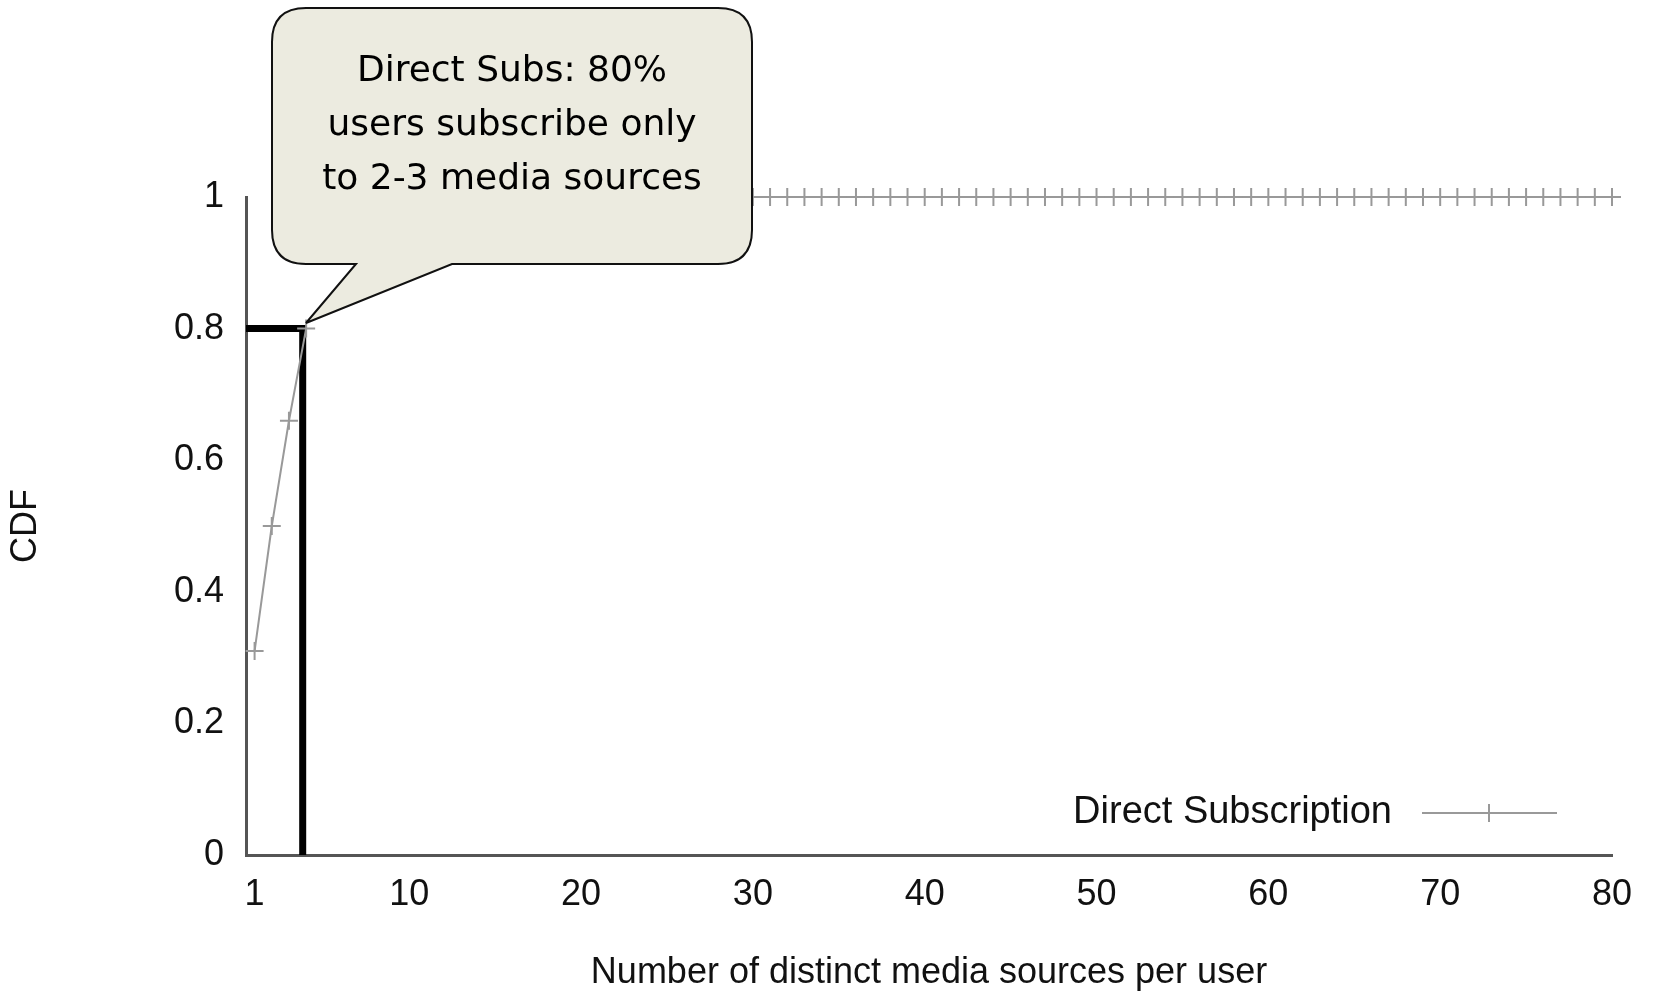 The image size is (1656, 999). What do you see at coordinates (198, 721) in the screenshot?
I see `y-tick-label: 0.2` at bounding box center [198, 721].